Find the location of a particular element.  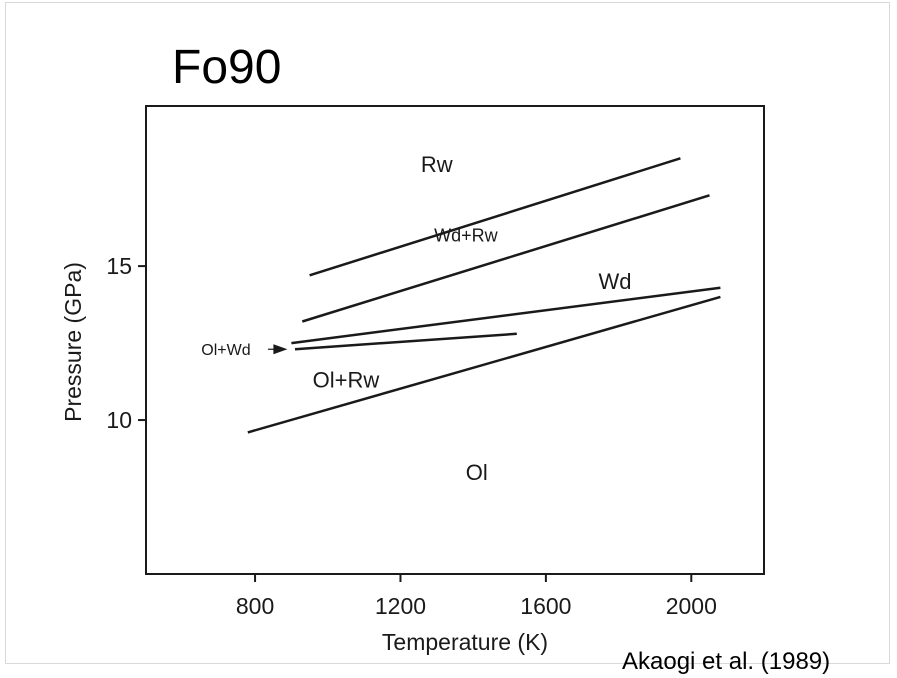

y-tick-label: 15 is located at coordinates (119, 266).